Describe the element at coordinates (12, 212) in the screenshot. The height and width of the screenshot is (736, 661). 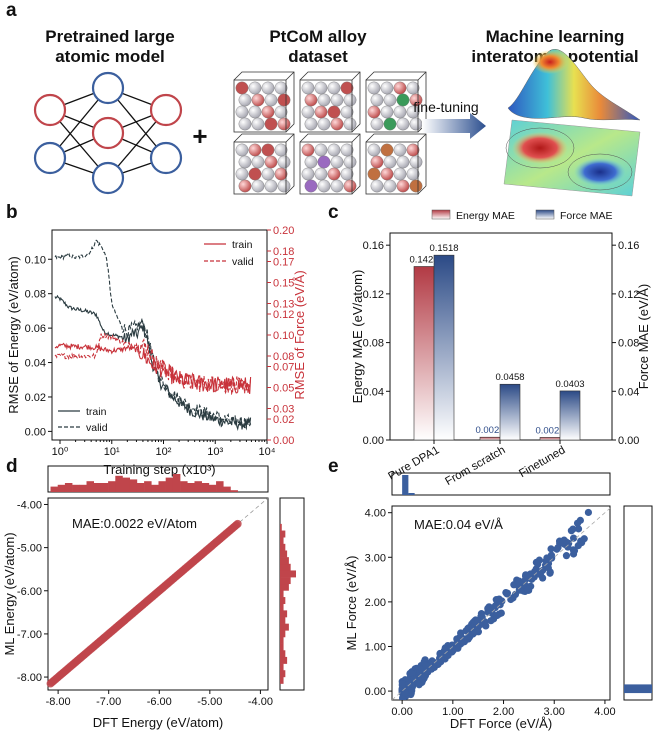
I see `panel-label-b: b` at that location.